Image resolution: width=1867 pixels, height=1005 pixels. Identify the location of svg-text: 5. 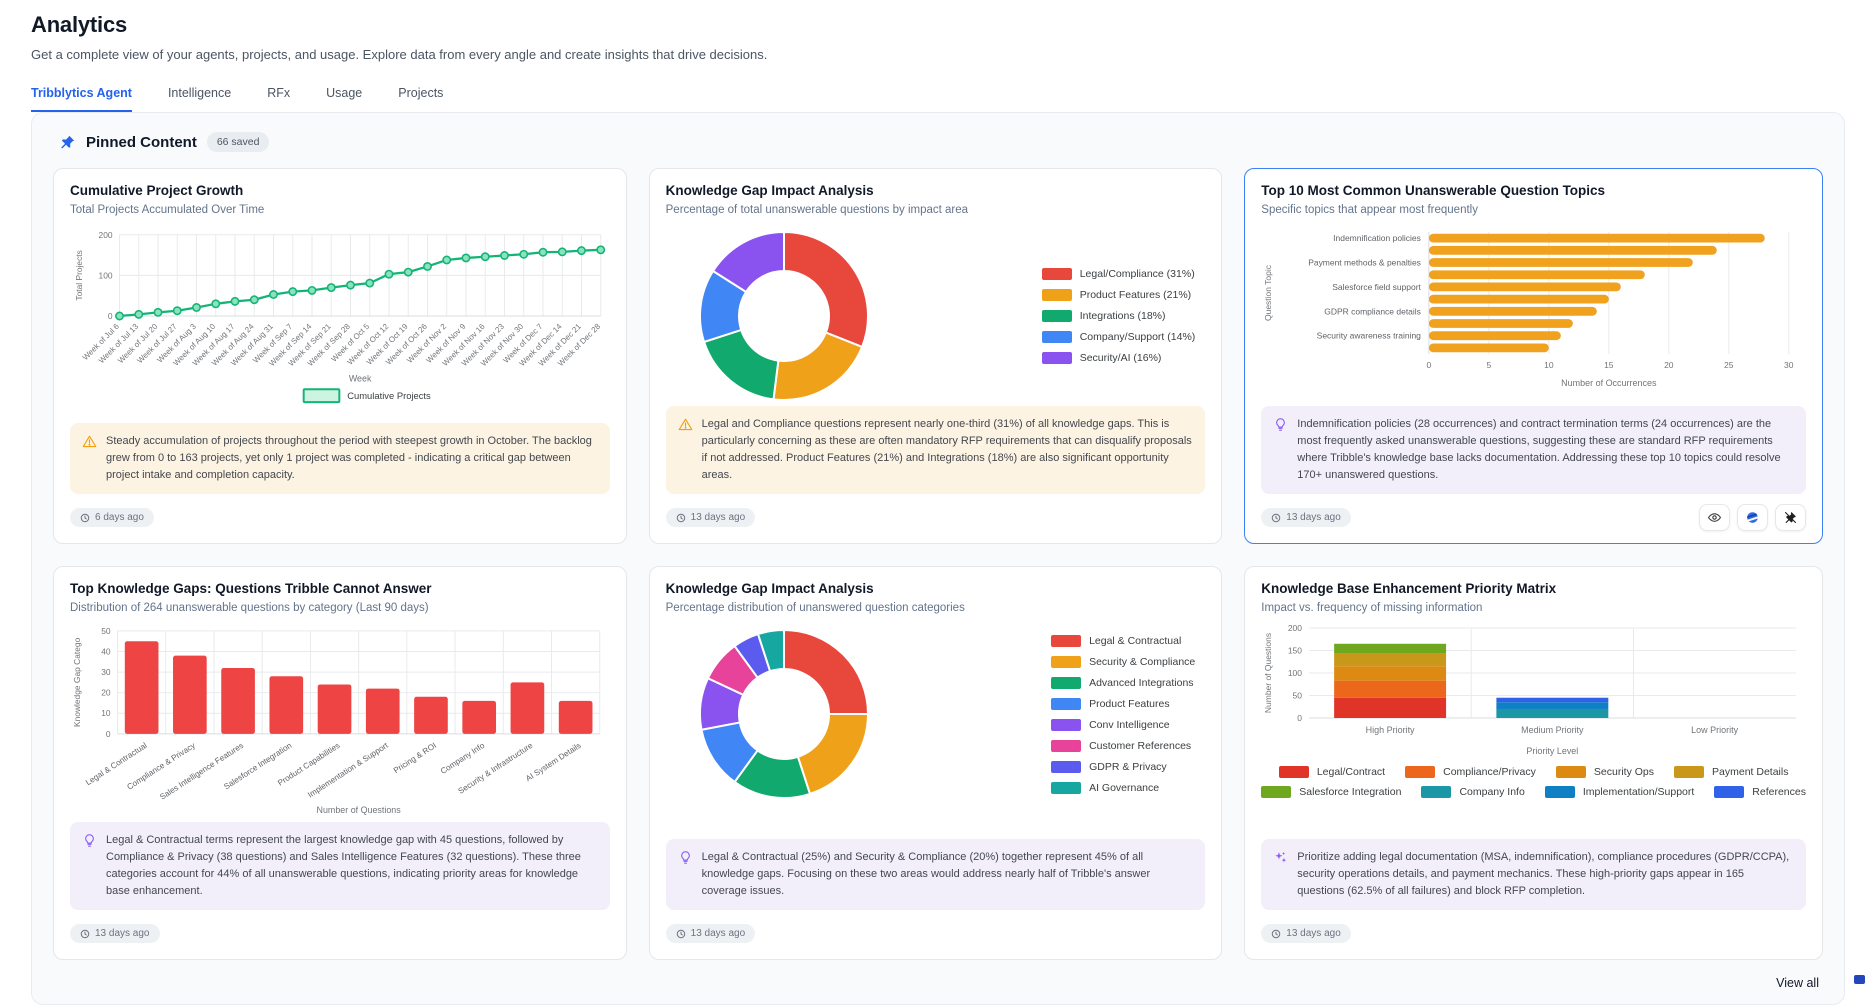
(1489, 365).